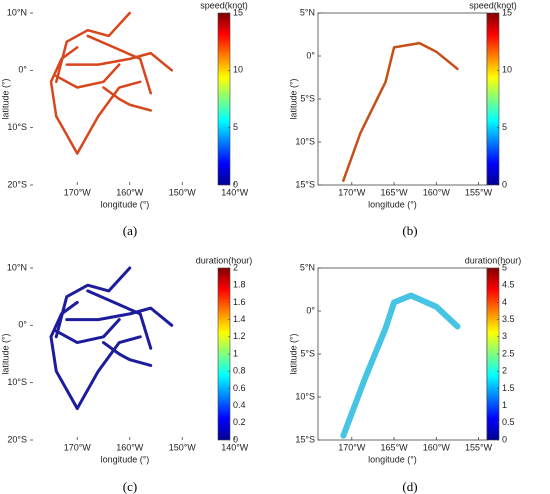  What do you see at coordinates (239, 388) in the screenshot?
I see `colorbar-tick-label: 0.6` at bounding box center [239, 388].